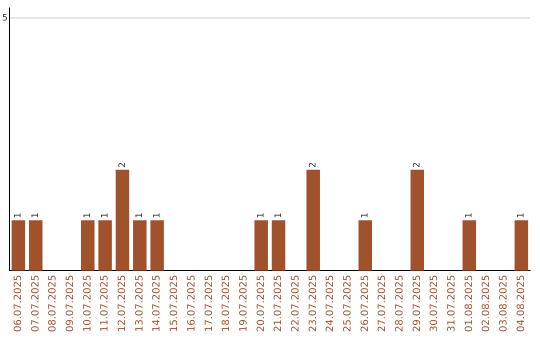  I want to click on x-tick-label: 03.08.2025, so click(504, 303).